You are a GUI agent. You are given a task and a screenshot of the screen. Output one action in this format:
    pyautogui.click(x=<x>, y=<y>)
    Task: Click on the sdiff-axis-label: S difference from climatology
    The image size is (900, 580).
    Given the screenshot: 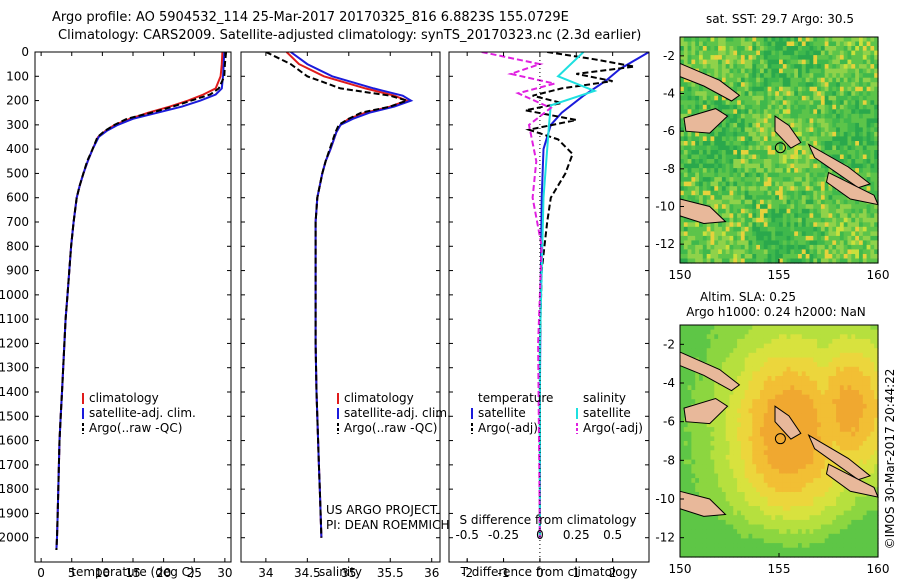 What is the action you would take?
    pyautogui.click(x=548, y=520)
    